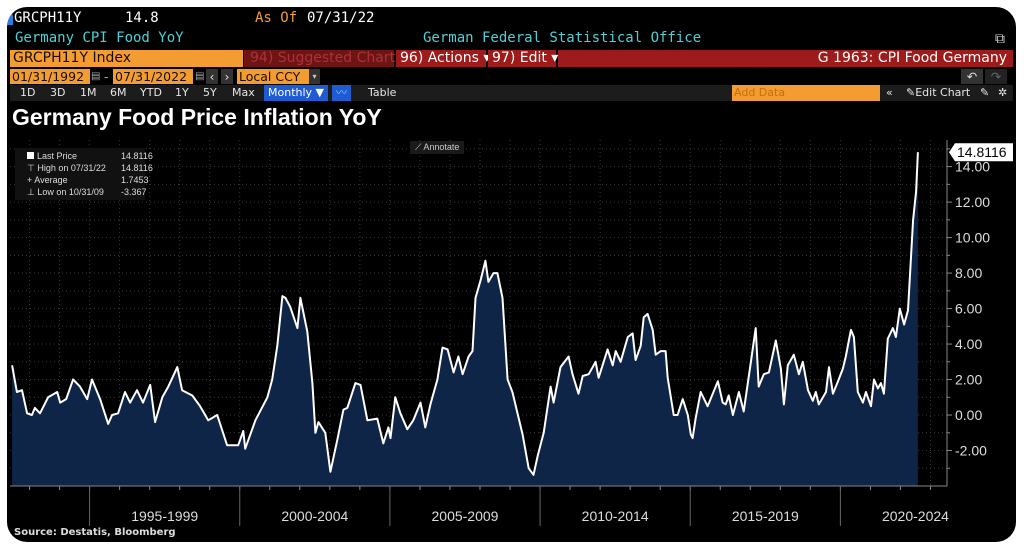 The width and height of the screenshot is (1024, 549). I want to click on x-tick-label: 2000-2004, so click(314, 516).